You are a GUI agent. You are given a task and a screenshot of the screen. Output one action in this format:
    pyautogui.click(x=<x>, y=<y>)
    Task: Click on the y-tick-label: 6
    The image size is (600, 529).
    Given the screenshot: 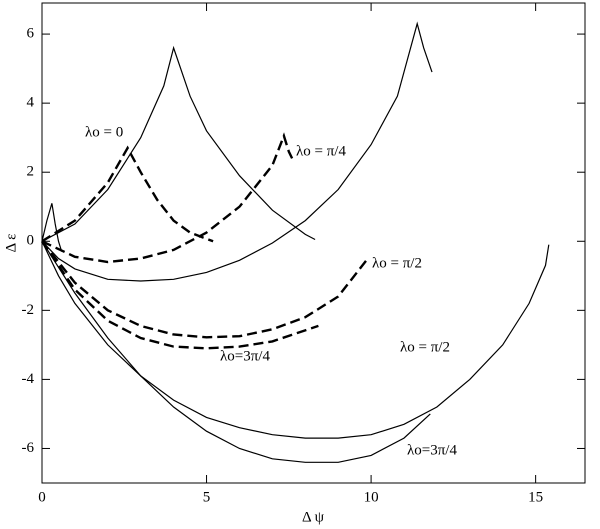 What is the action you would take?
    pyautogui.click(x=31, y=34)
    